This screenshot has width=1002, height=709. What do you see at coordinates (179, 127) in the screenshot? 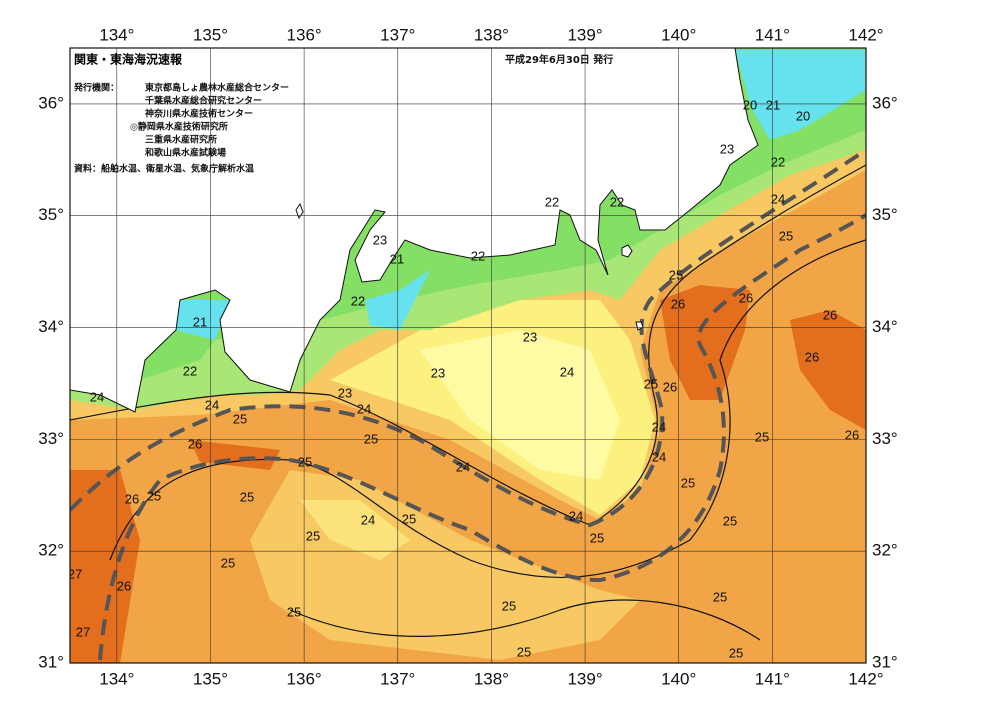
I see `issuer: ◎静岡県水産技術研究所` at bounding box center [179, 127].